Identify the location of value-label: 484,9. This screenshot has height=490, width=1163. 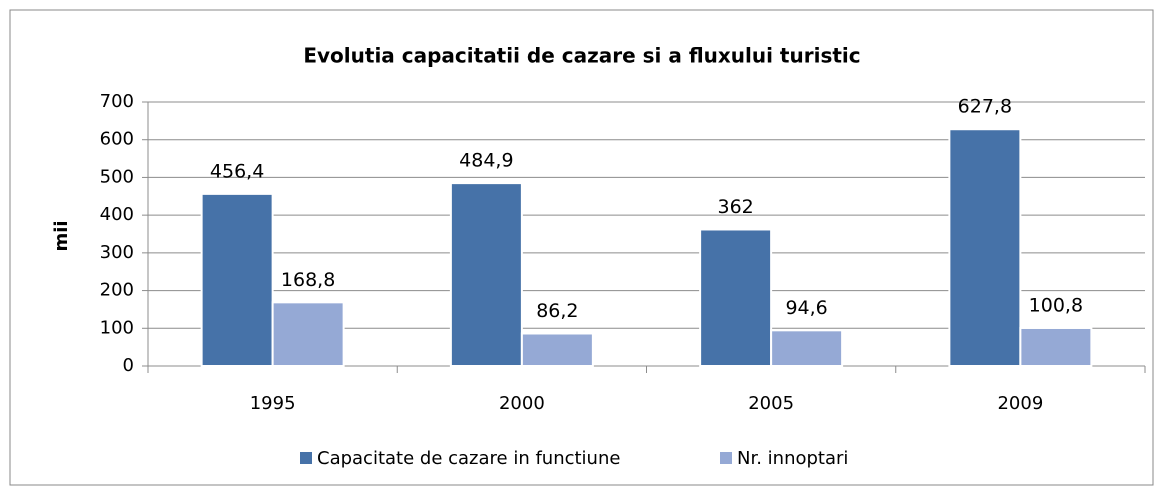
(486, 161).